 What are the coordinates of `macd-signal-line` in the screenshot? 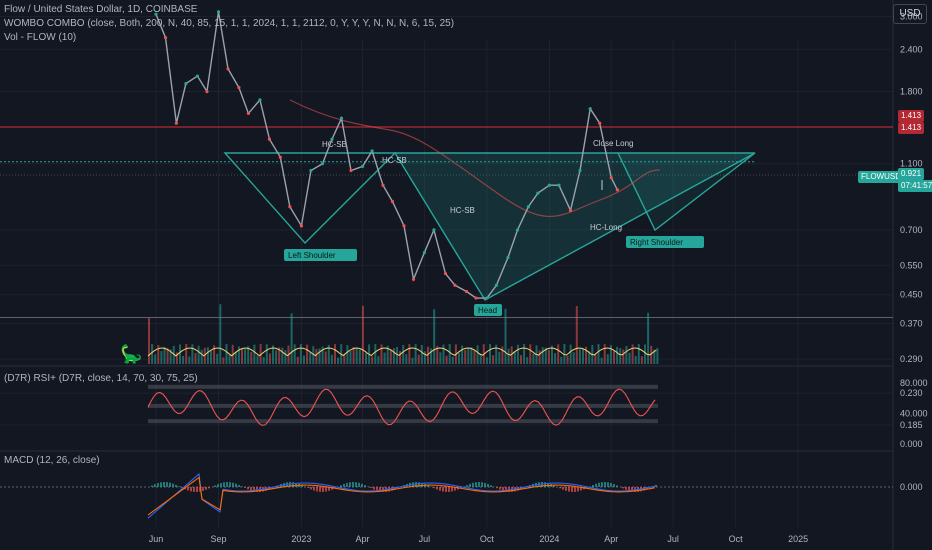 It's located at (401, 496).